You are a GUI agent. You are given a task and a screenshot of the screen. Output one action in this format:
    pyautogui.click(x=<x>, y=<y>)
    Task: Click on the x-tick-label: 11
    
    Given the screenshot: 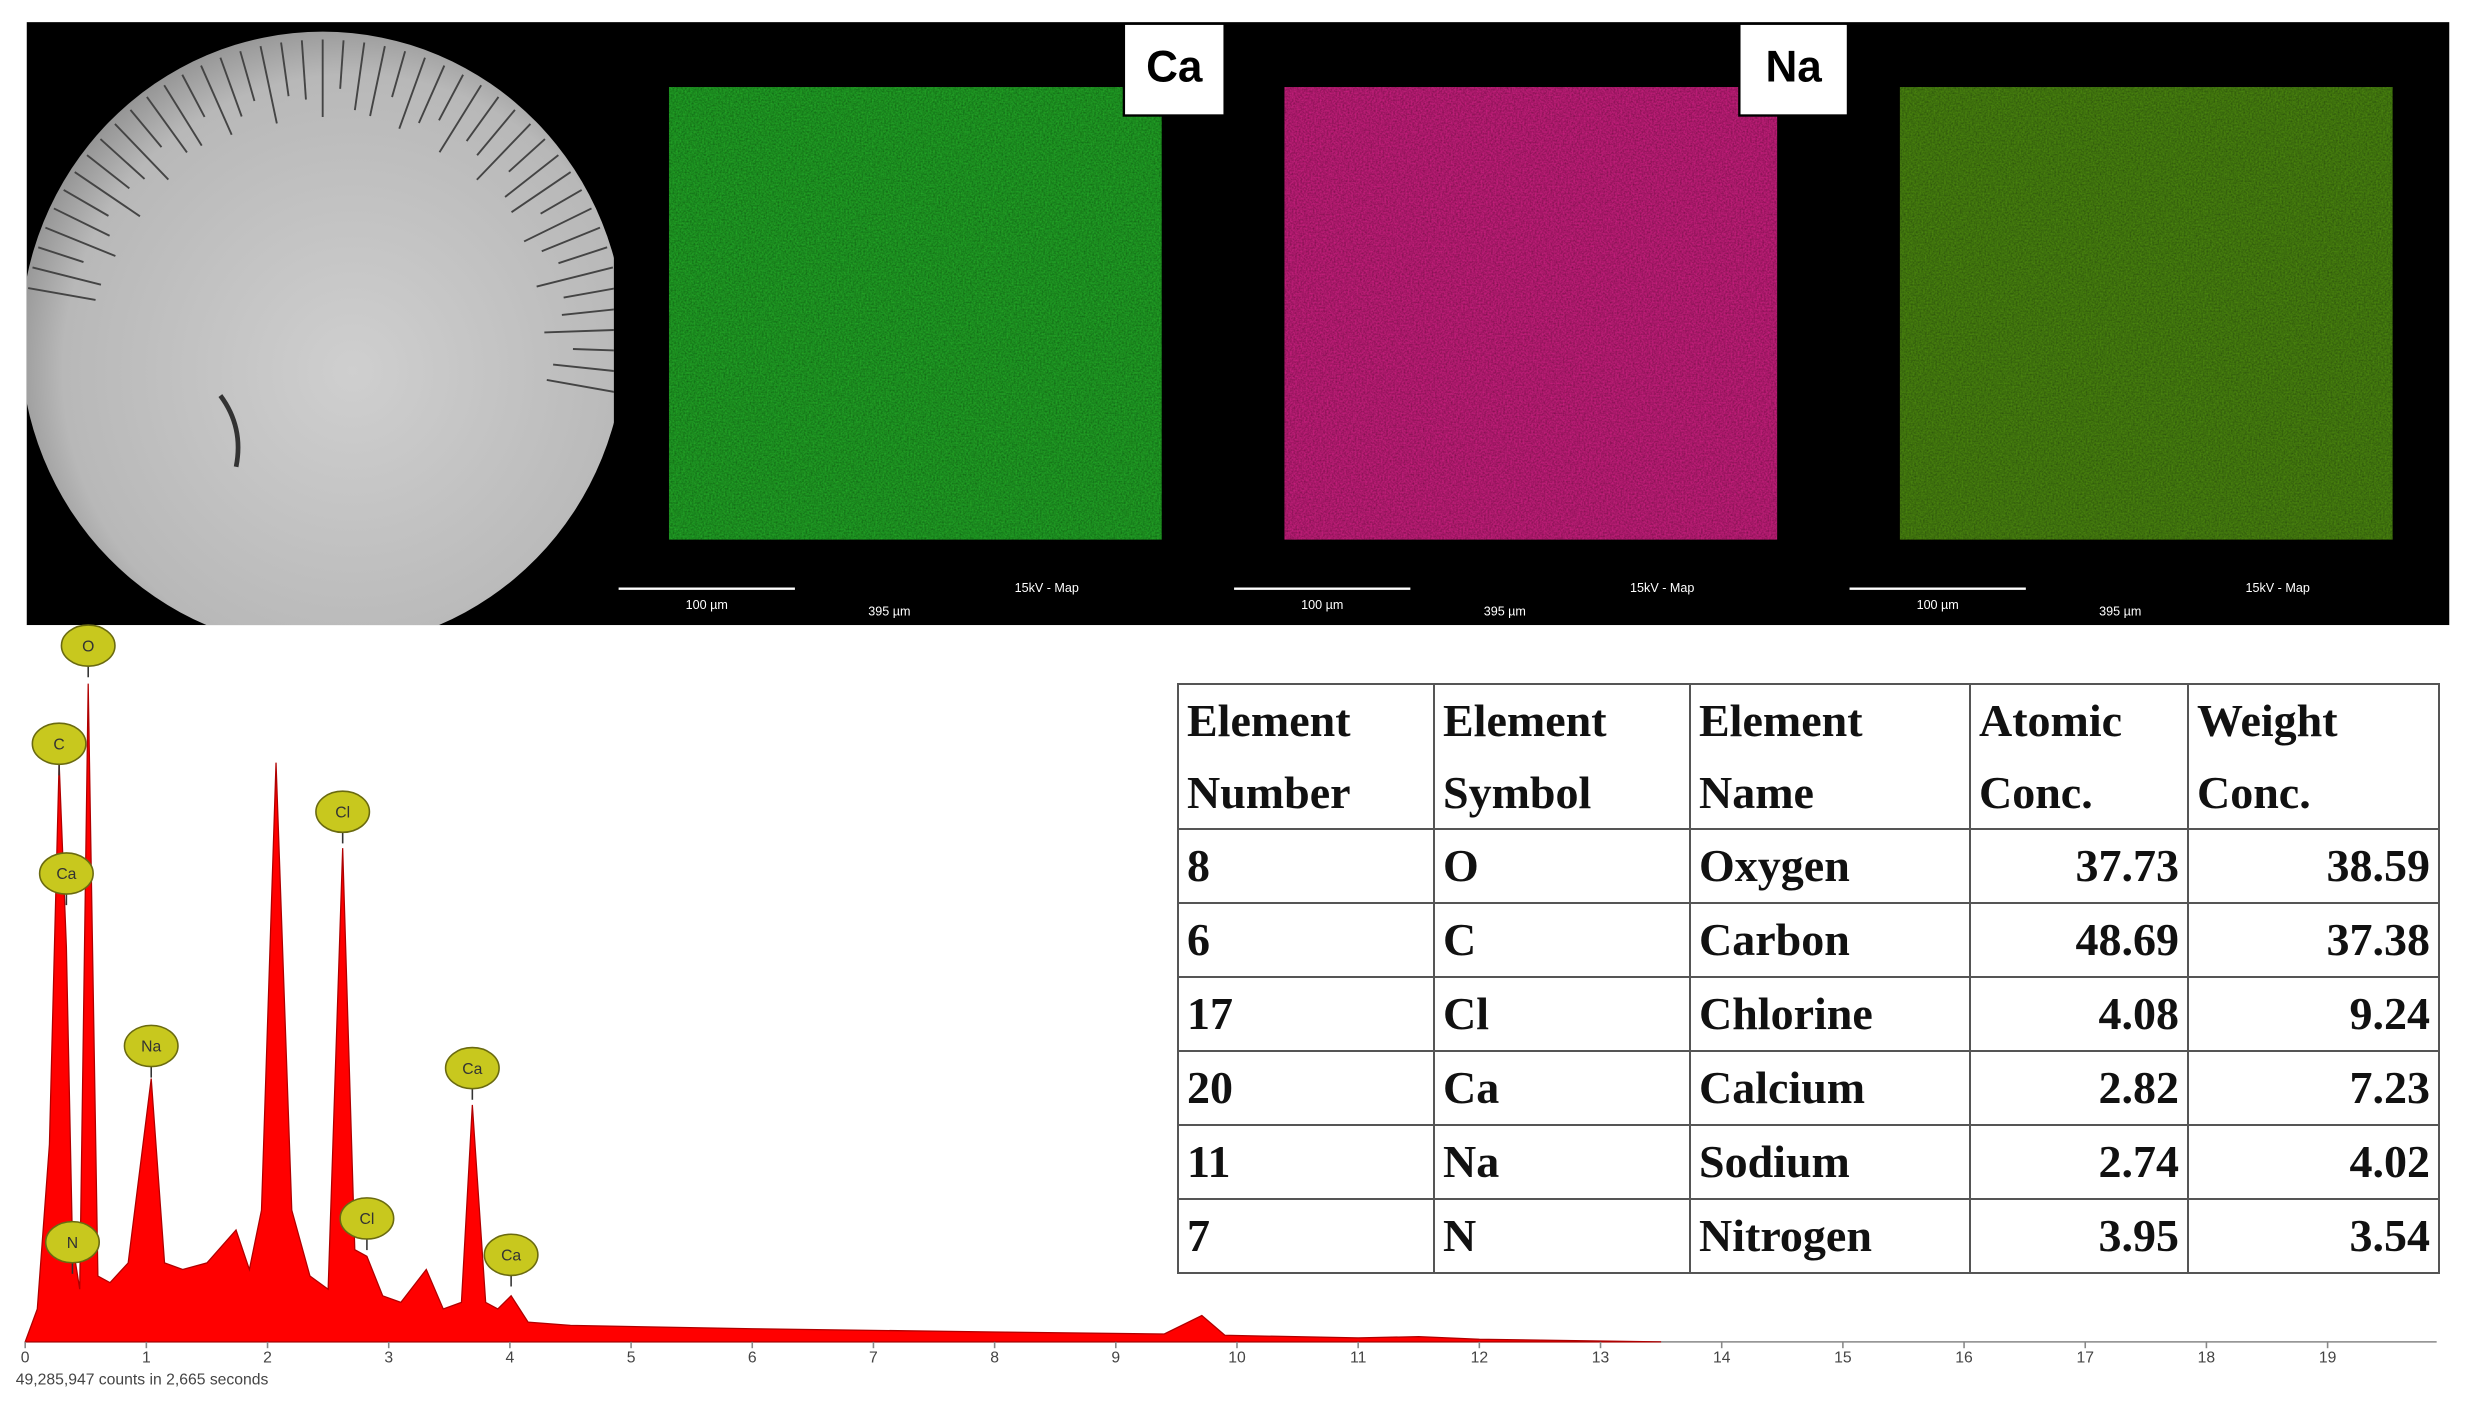 What is the action you would take?
    pyautogui.click(x=1358, y=1357)
    